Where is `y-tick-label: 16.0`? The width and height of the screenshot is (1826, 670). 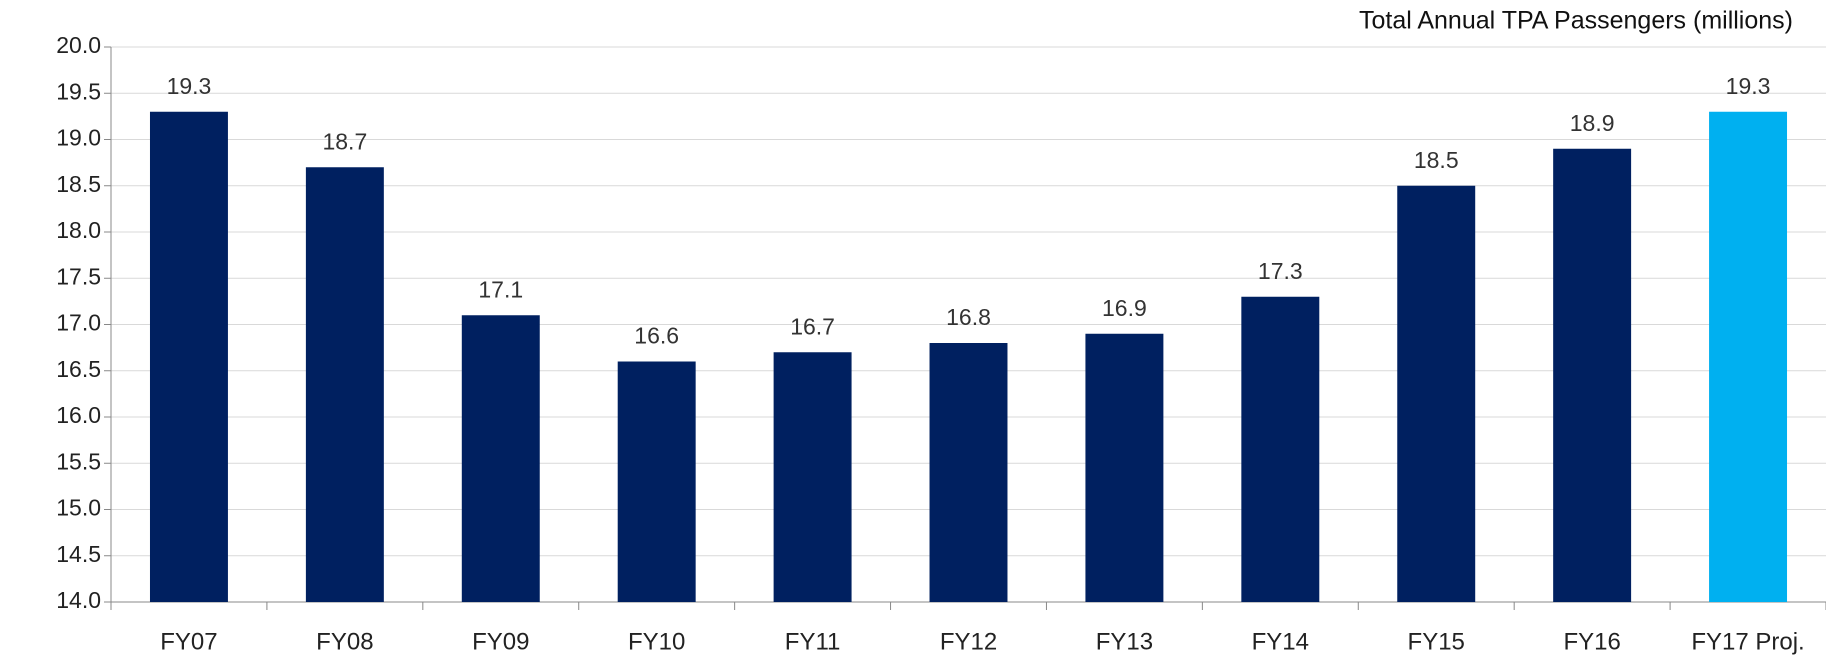 y-tick-label: 16.0 is located at coordinates (78, 415).